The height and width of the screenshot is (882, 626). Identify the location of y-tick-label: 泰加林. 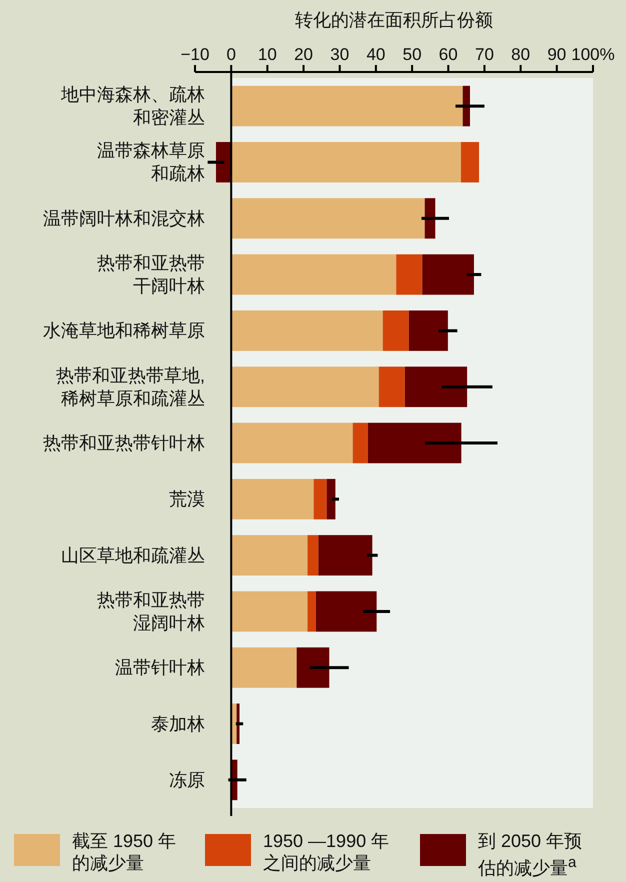
(178, 724).